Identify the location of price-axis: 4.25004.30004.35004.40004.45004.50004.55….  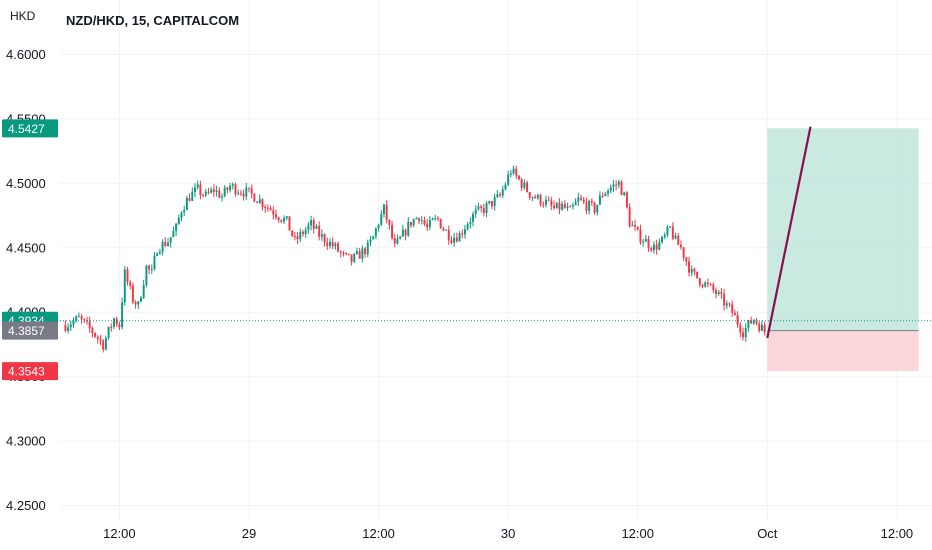
(26, 280).